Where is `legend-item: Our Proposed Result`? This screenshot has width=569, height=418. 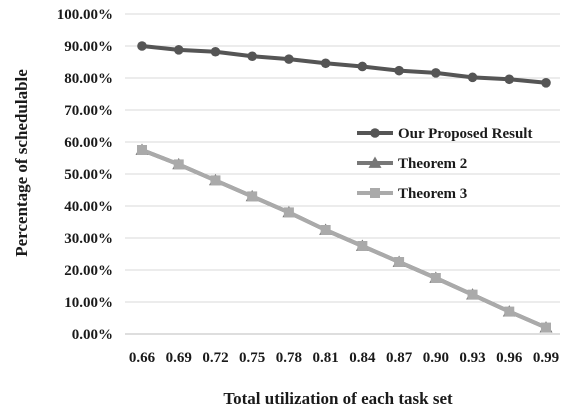 legend-item: Our Proposed Result is located at coordinates (444, 134).